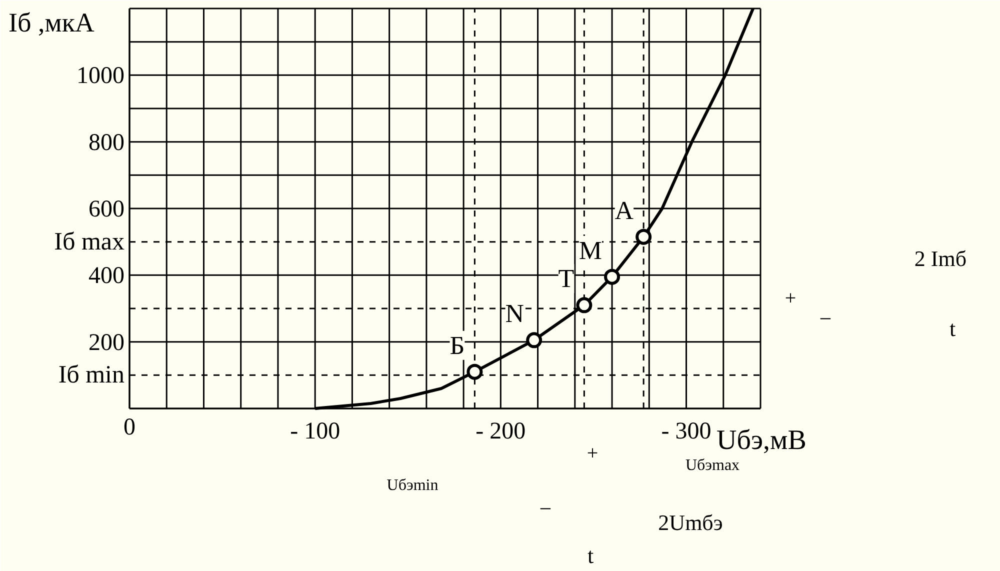 The height and width of the screenshot is (571, 1000). I want to click on x-axis-title: Uбэ,мВ, so click(761, 440).